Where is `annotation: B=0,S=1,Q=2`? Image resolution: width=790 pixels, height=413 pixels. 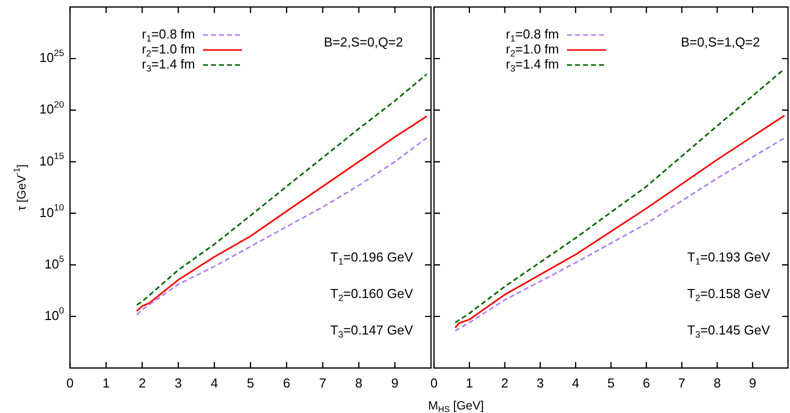 annotation: B=0,S=1,Q=2 is located at coordinates (720, 42).